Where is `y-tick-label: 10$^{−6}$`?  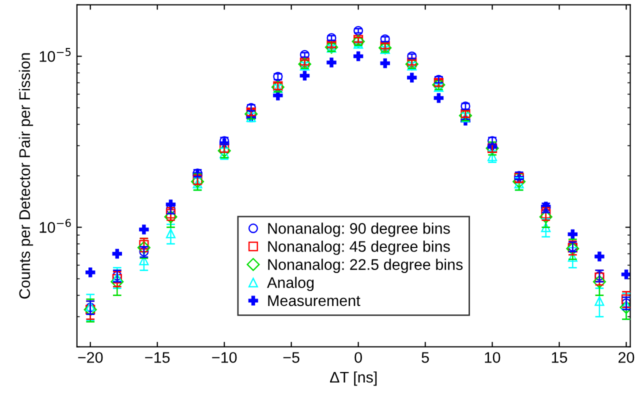
y-tick-label: 10$^{−6}$ is located at coordinates (55, 225).